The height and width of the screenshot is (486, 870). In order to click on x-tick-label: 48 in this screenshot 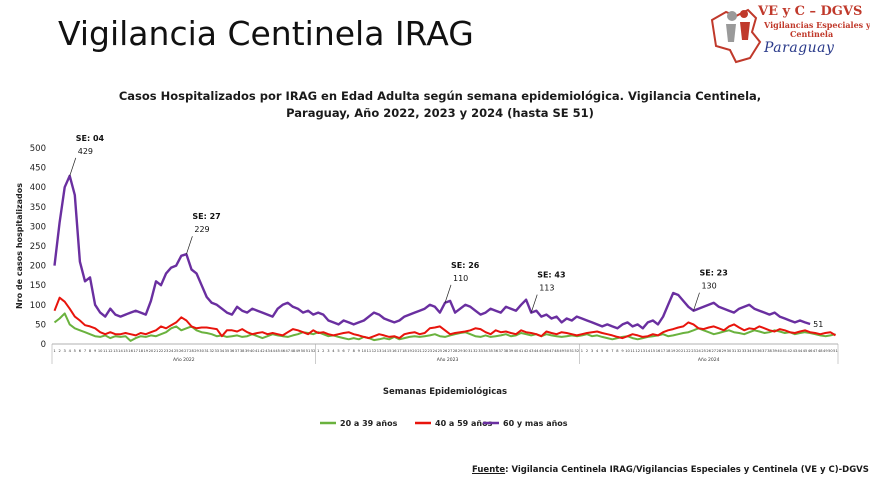, I will do `click(820, 351)`.